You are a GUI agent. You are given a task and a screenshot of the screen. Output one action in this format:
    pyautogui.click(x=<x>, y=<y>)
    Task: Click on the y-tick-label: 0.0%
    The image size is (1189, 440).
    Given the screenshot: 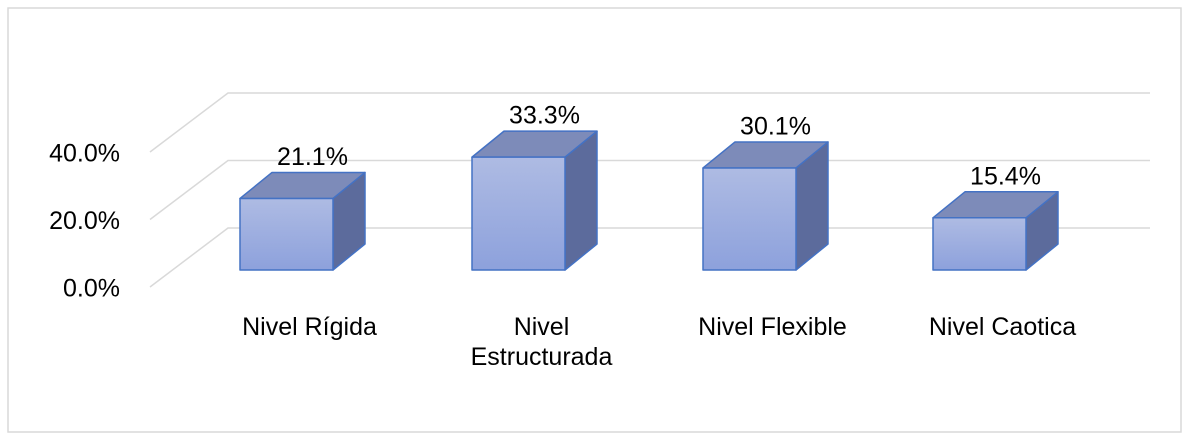 What is the action you would take?
    pyautogui.click(x=91, y=289)
    